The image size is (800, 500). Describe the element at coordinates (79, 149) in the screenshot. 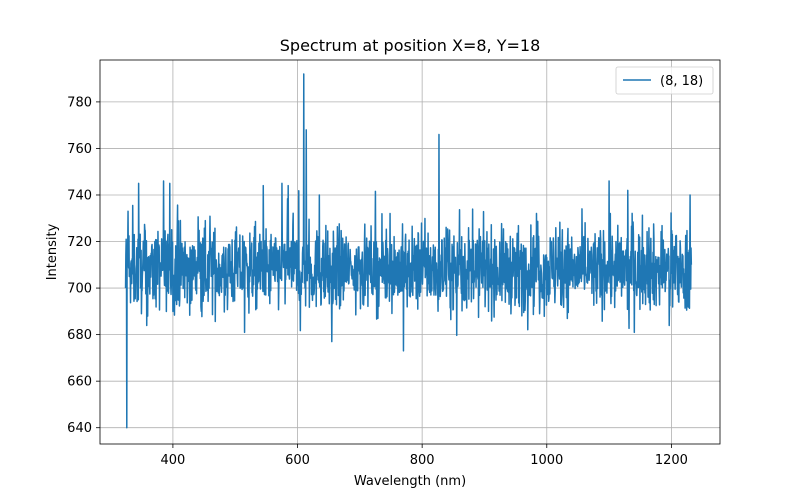

I see `y-tick-label: 760` at that location.